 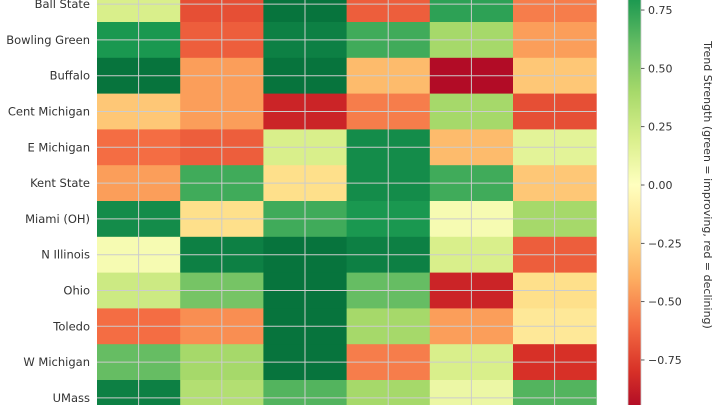 I want to click on colorbar-tick-label: −0.25, so click(x=665, y=243).